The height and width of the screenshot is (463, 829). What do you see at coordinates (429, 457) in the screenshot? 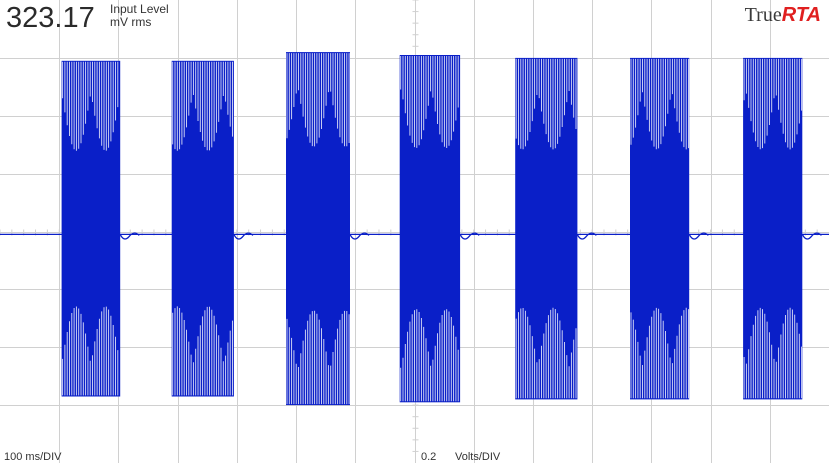
I see `volts-per-division-value: 0.2` at bounding box center [429, 457].